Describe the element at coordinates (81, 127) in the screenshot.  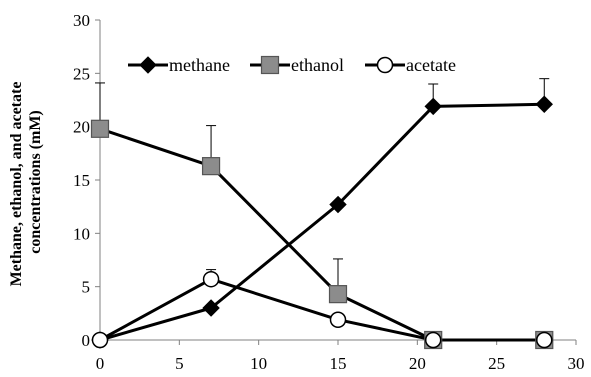
I see `y-tick-label: 20` at that location.